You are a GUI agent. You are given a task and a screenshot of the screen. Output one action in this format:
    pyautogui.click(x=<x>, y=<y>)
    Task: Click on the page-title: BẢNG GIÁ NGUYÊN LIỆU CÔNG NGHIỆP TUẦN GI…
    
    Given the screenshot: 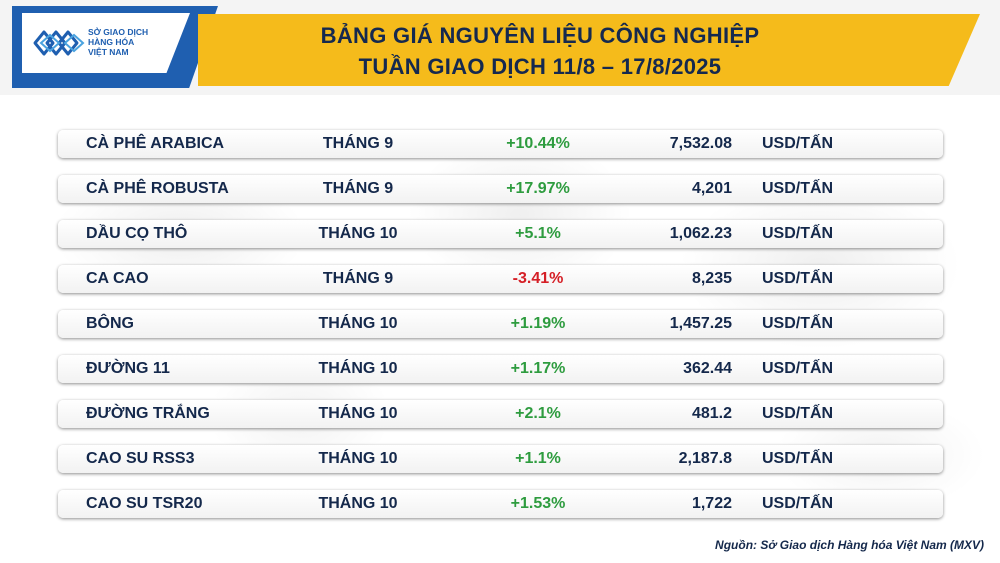 What is the action you would take?
    pyautogui.click(x=540, y=51)
    